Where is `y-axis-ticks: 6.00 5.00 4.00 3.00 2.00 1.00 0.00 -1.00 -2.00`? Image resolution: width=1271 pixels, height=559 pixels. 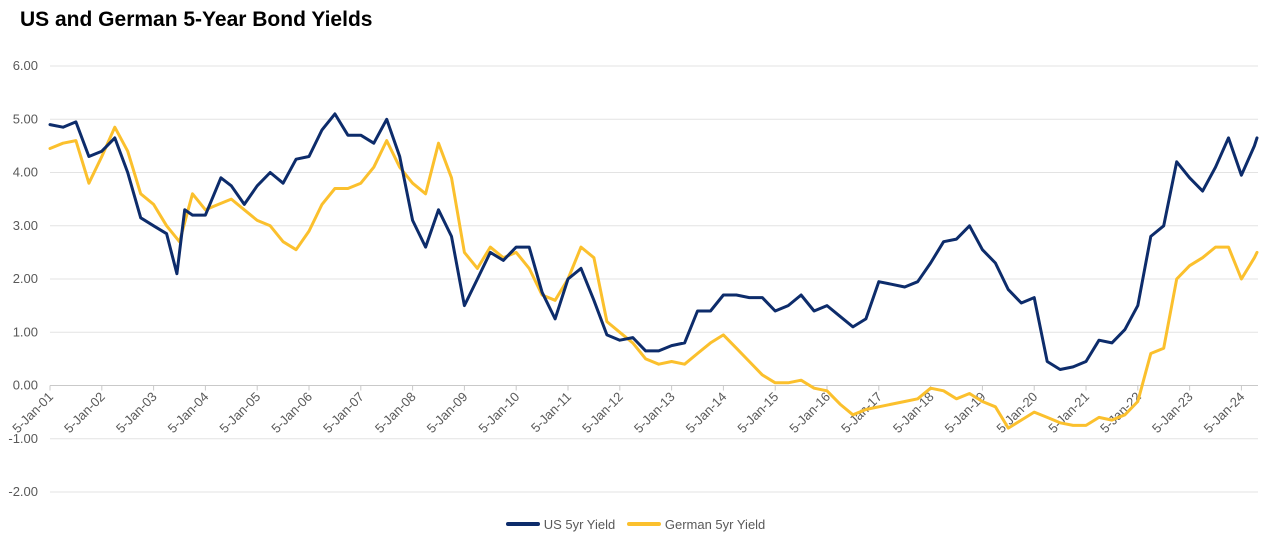 y-axis-ticks: 6.00 5.00 4.00 3.00 2.00 1.00 0.00 -1.00 -2.00 is located at coordinates (23, 278).